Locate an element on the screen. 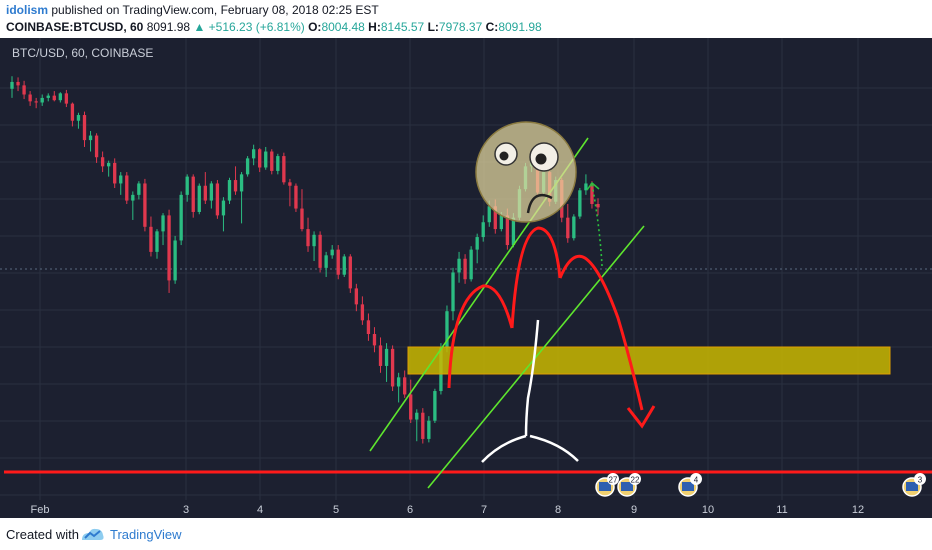  right-shoulder-drop-curve is located at coordinates (601, 332).